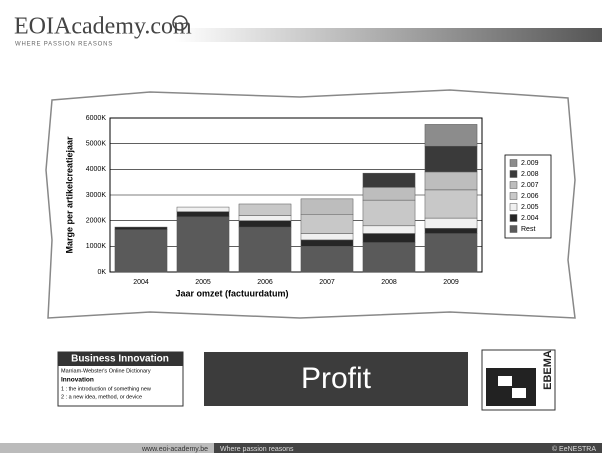  Describe the element at coordinates (231, 293) in the screenshot. I see `x-axis-label: Jaar omzet (factuurdatum)` at that location.